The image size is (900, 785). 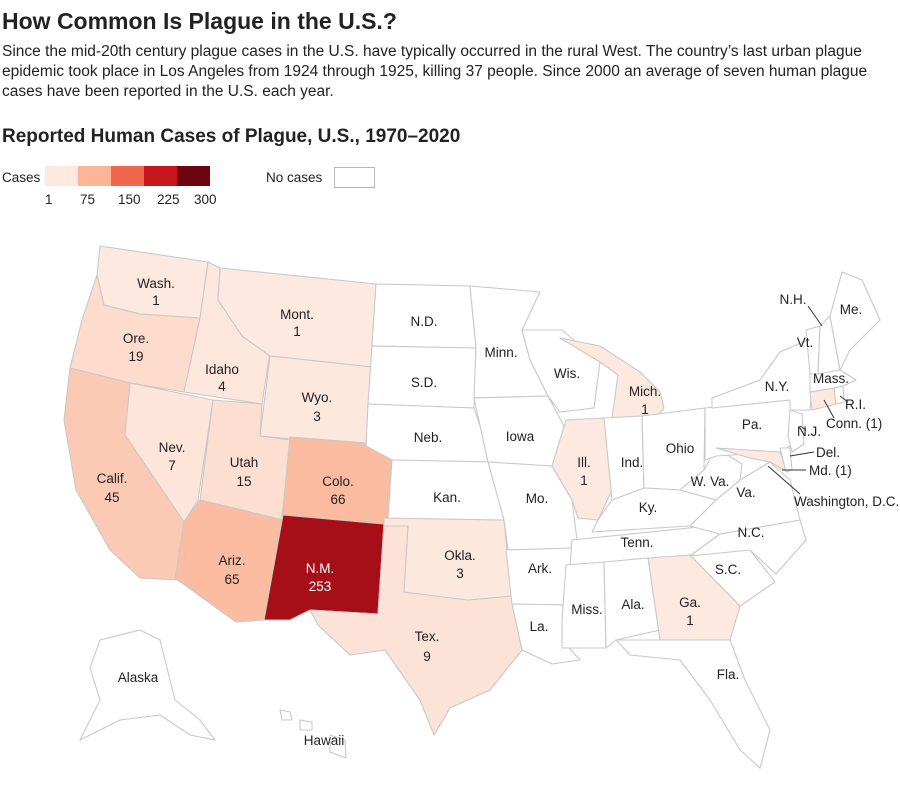 I want to click on label-ca-name: Calif., so click(x=112, y=478).